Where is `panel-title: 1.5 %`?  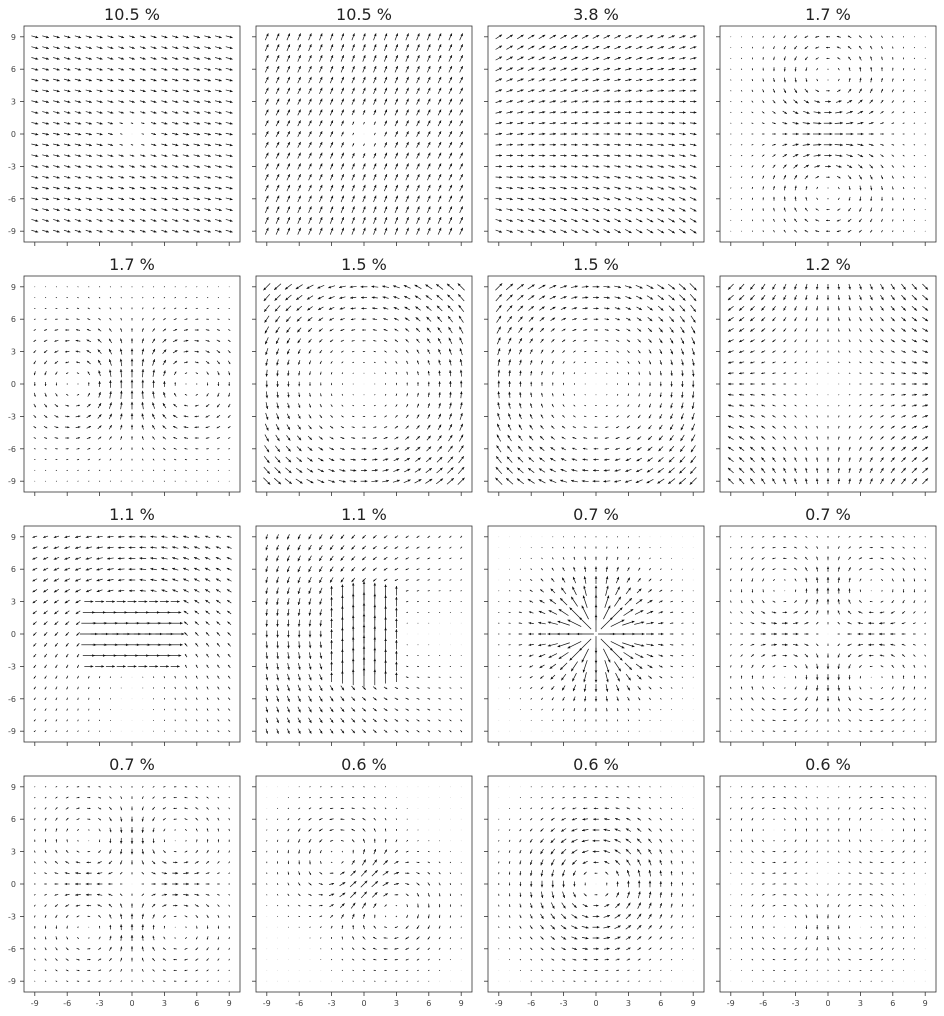
panel-title: 1.5 % is located at coordinates (596, 264).